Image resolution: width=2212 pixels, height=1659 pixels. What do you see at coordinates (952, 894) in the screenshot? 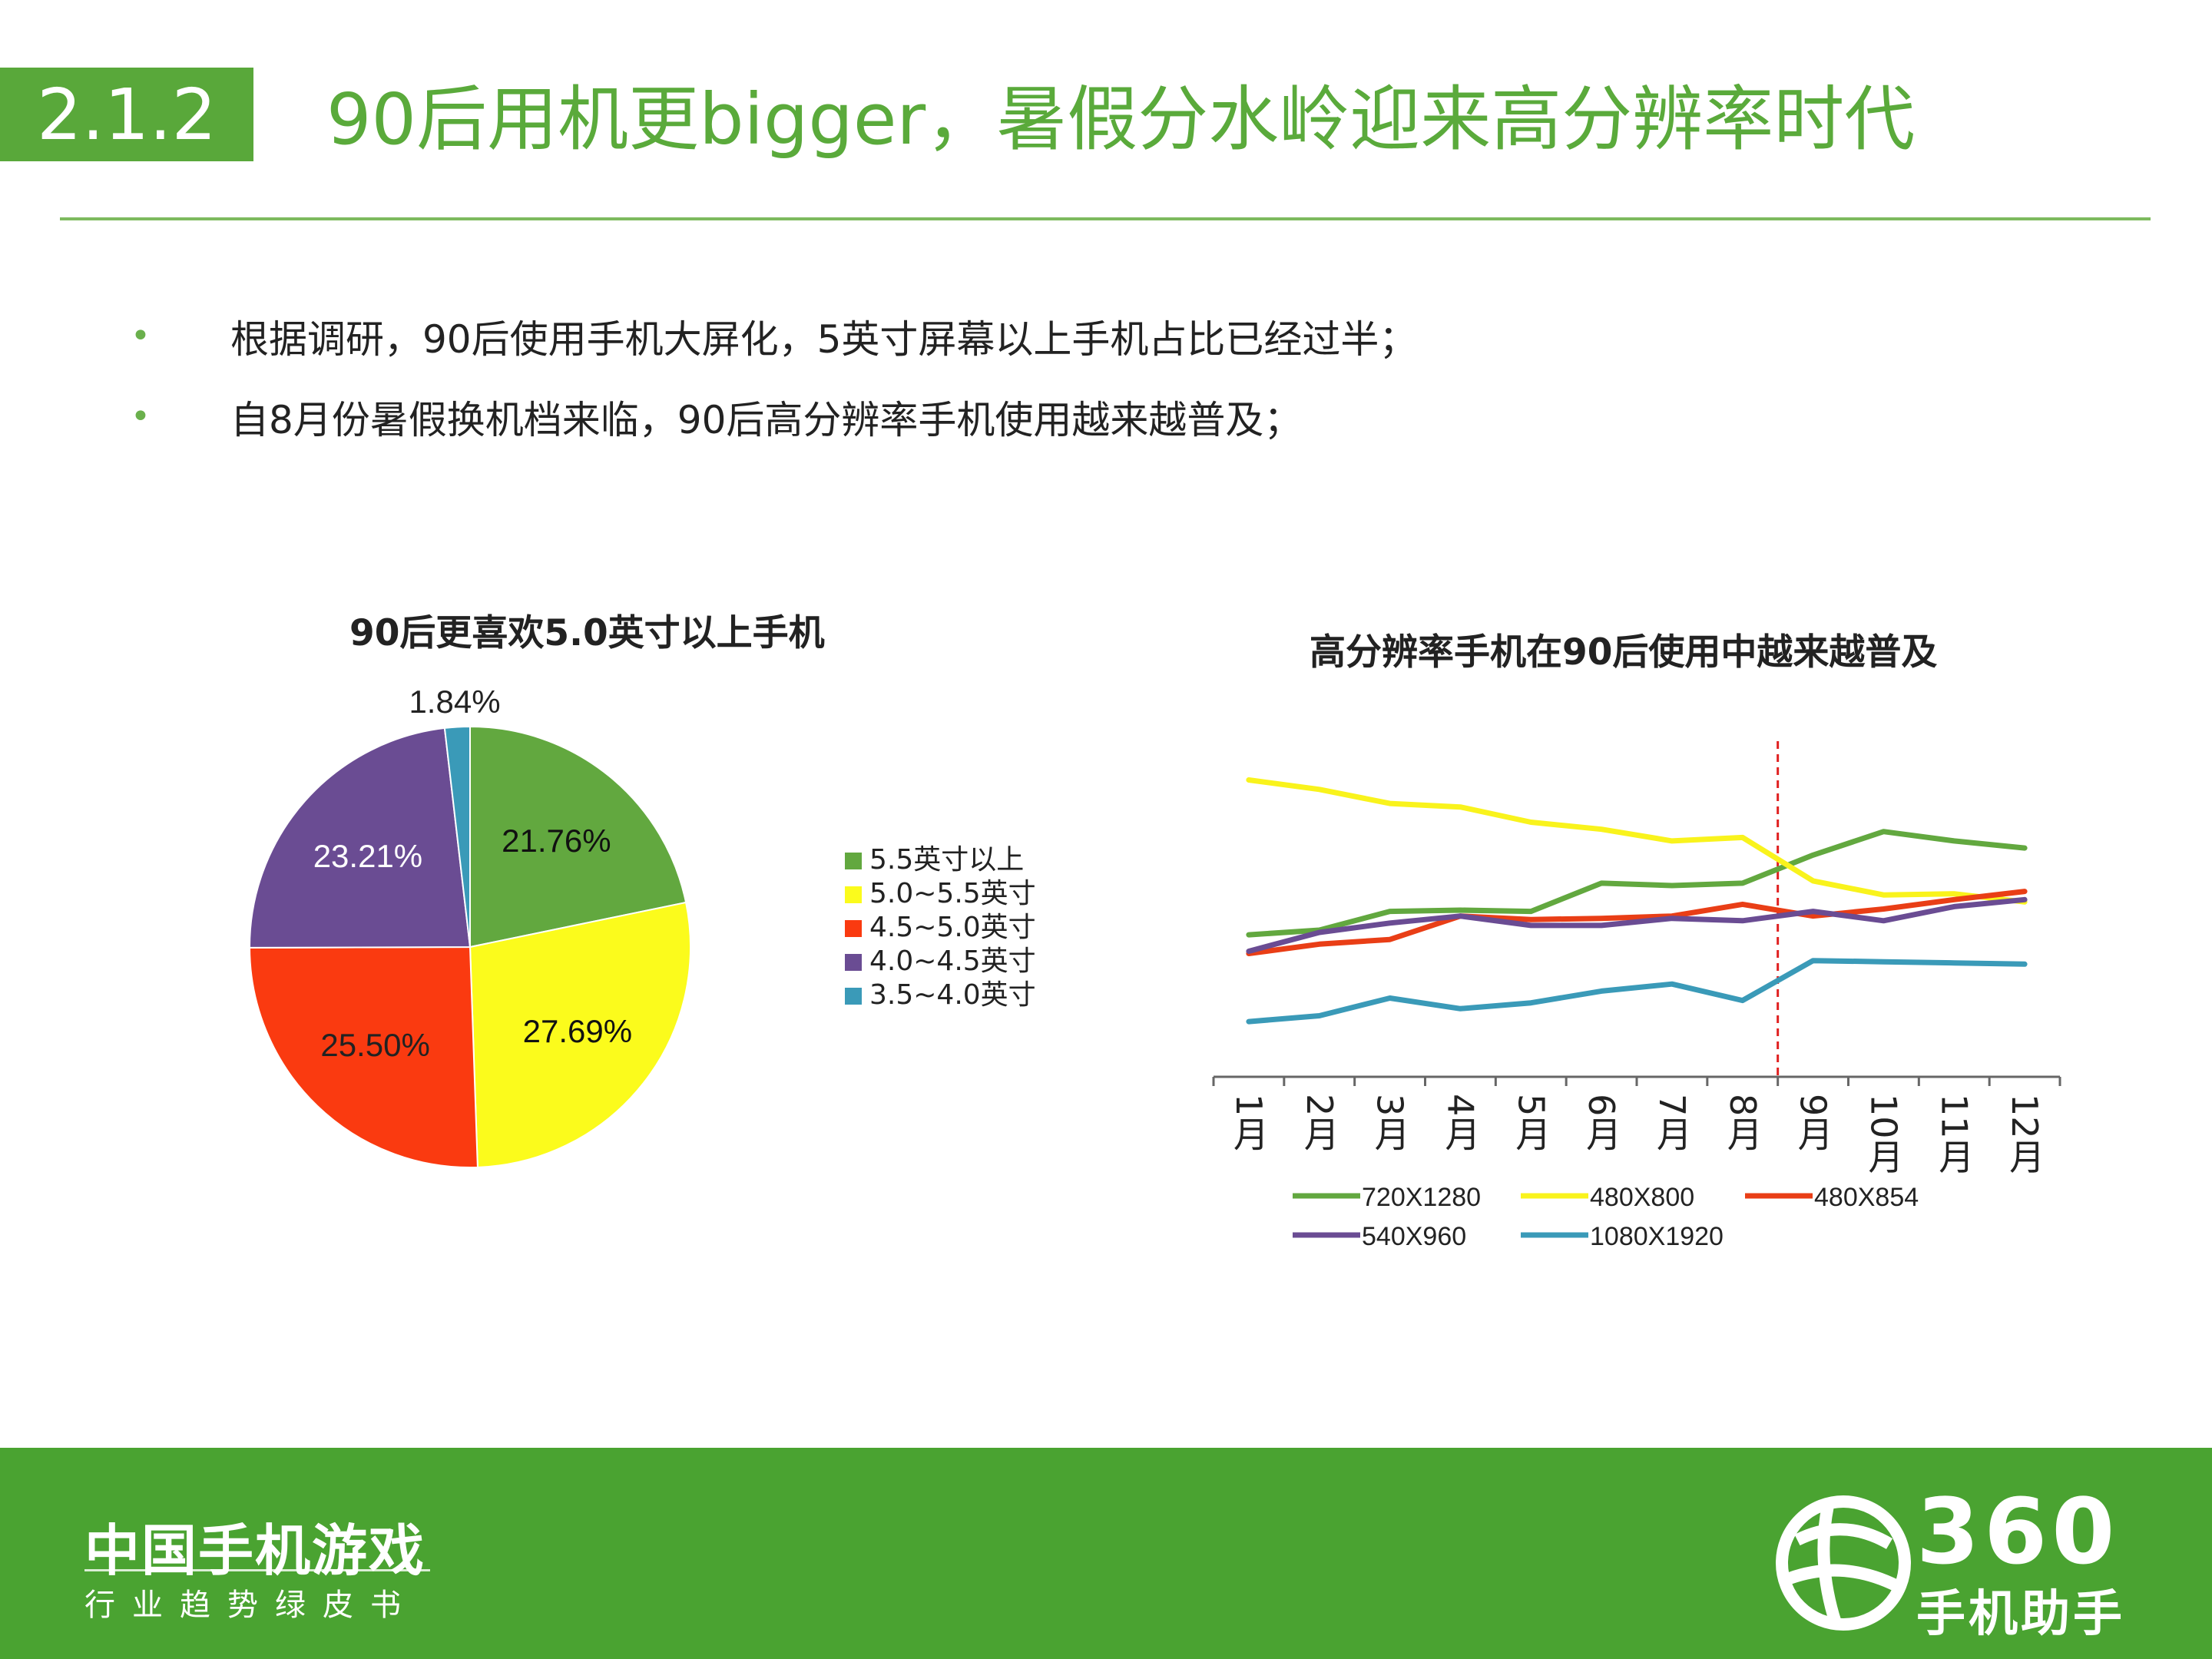
I see `legend-label: 5.0~5.5英寸` at bounding box center [952, 894].